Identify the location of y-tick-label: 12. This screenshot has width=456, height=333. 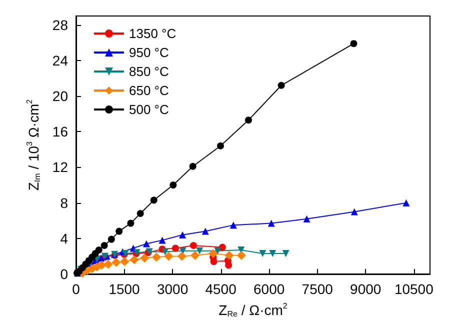
(60, 167).